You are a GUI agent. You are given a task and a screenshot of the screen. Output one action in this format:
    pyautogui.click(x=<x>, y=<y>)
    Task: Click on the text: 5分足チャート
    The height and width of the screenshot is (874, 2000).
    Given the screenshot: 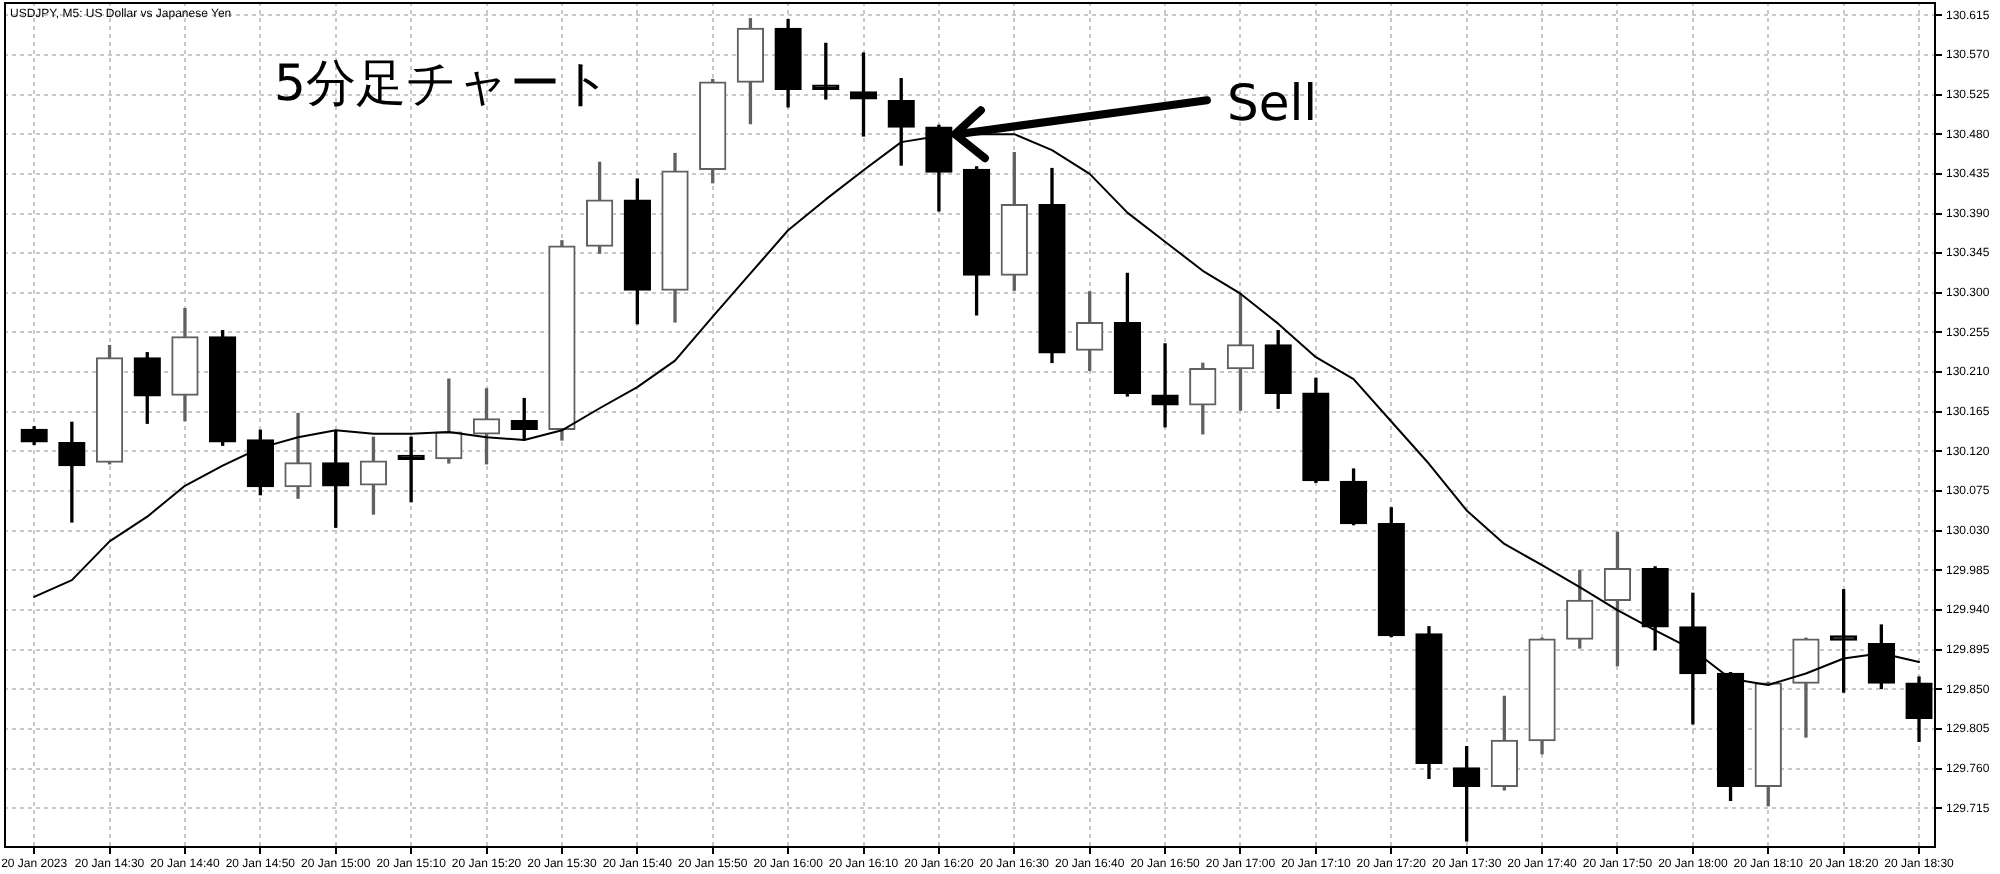 What is the action you would take?
    pyautogui.click(x=443, y=83)
    